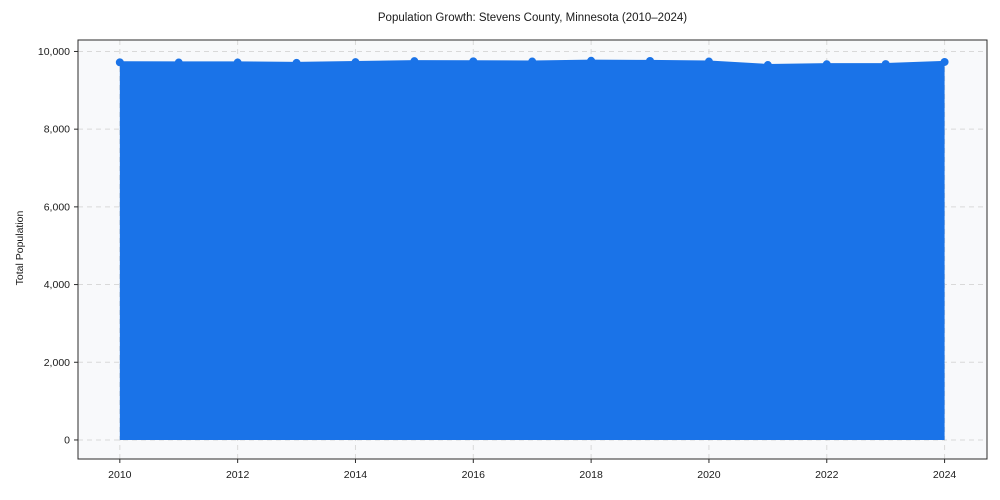 The height and width of the screenshot is (500, 1000). Describe the element at coordinates (119, 62) in the screenshot. I see `data-point-2010` at that location.